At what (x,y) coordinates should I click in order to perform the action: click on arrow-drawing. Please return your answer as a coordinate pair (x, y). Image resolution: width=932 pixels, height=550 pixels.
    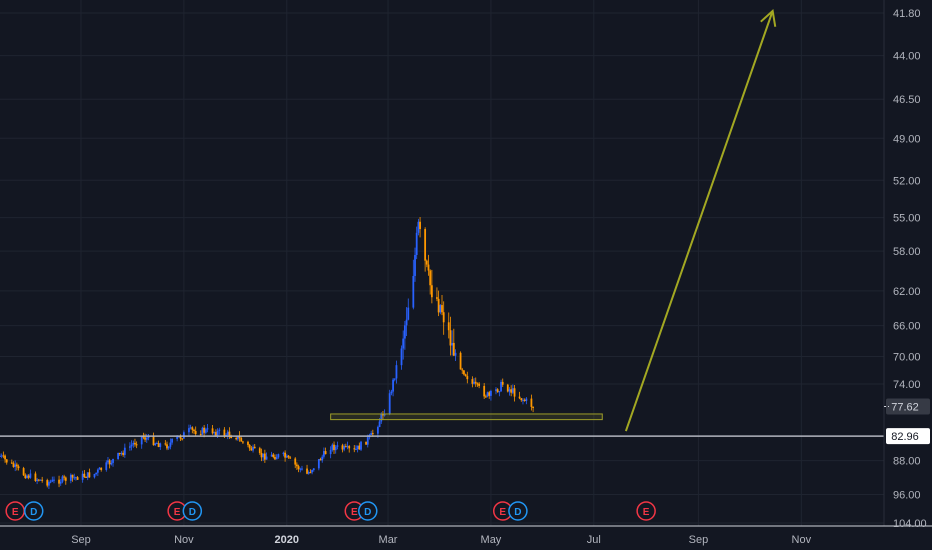
    Looking at the image, I should click on (700, 220).